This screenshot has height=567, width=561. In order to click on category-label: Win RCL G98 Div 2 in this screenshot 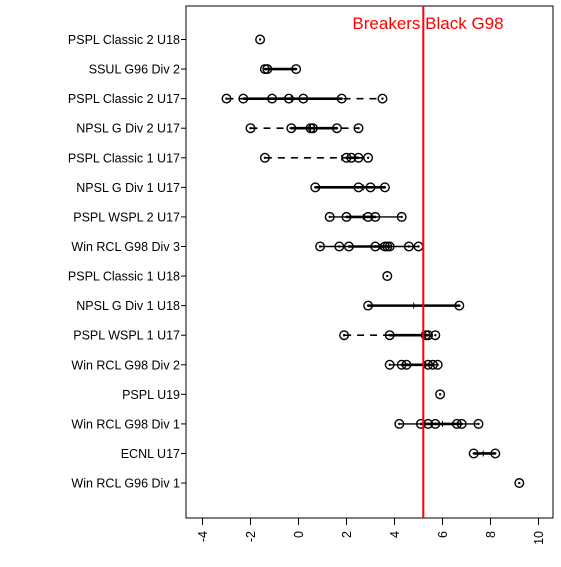, I will do `click(125, 365)`.